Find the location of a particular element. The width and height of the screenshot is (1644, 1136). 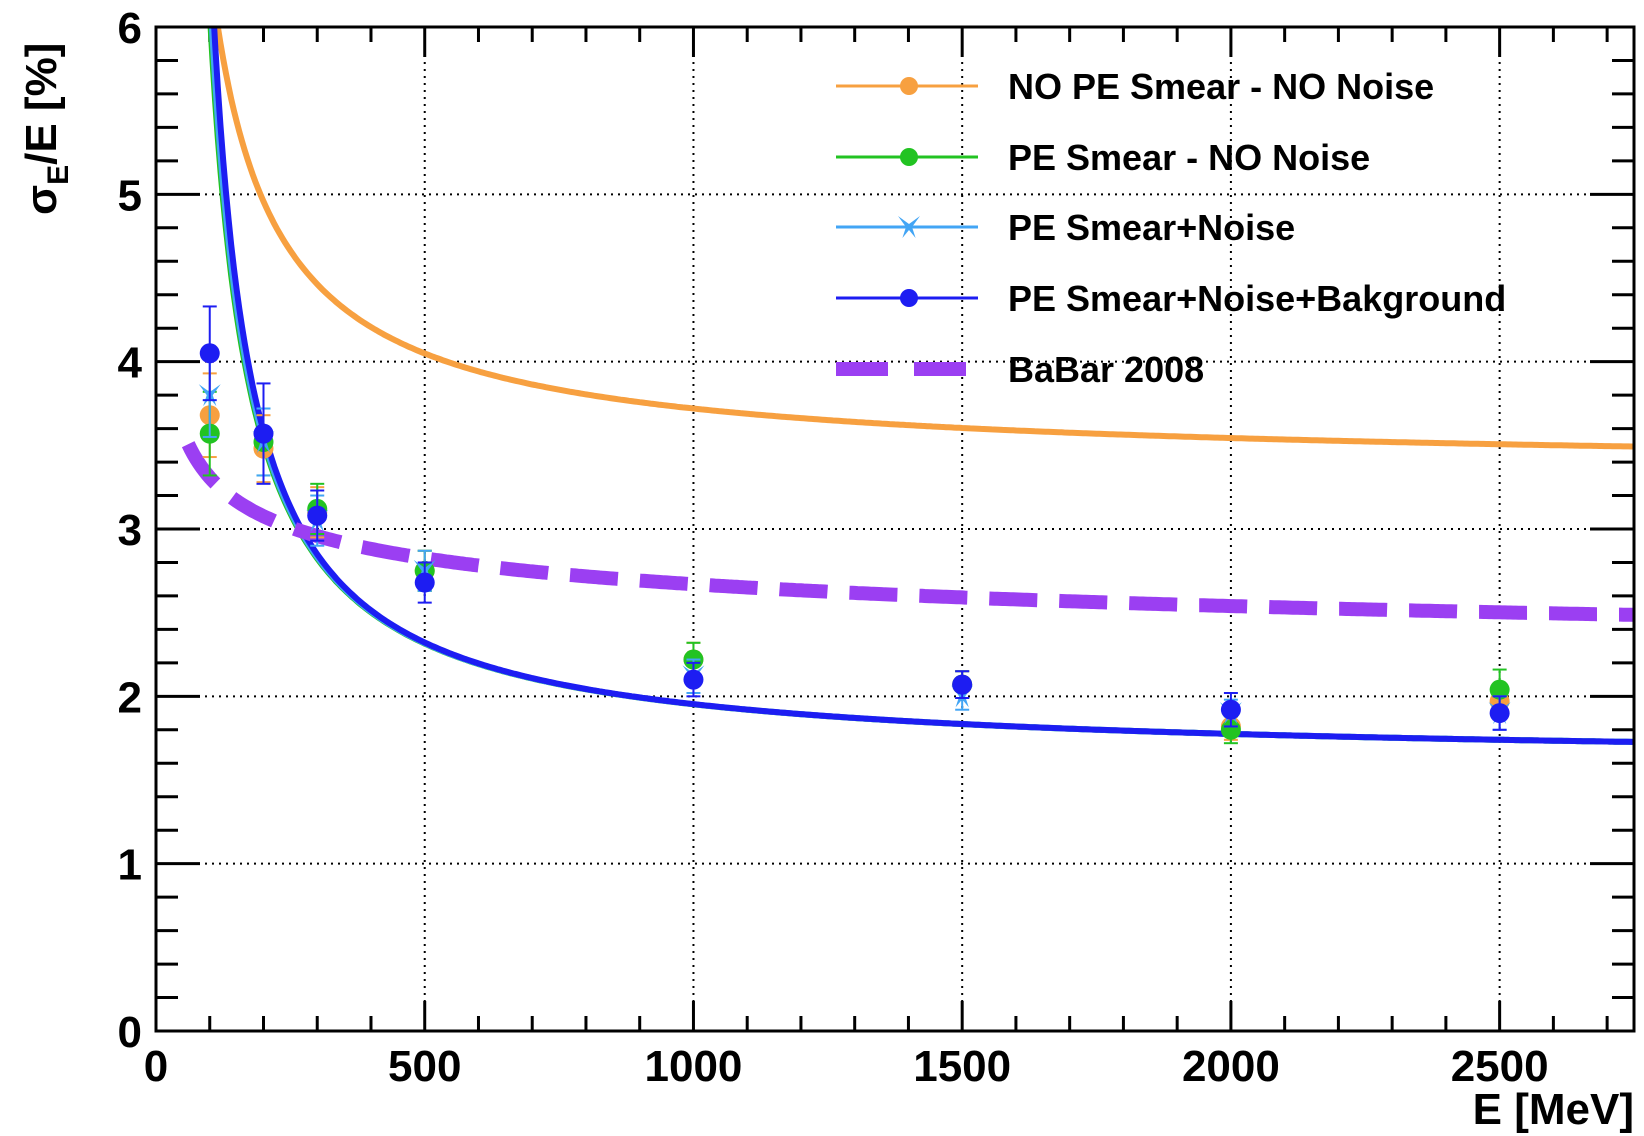

legend-entry: BaBar 2008 is located at coordinates (1020, 369).